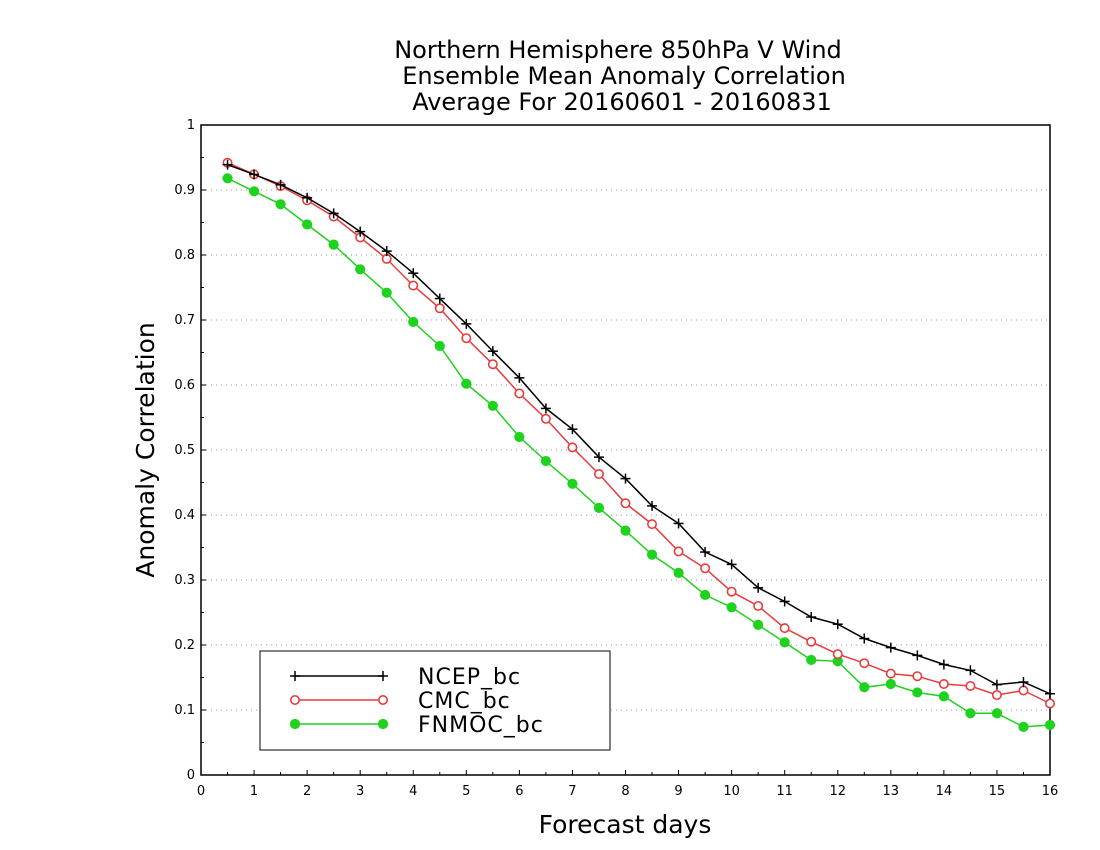 Image resolution: width=1100 pixels, height=850 pixels. Describe the element at coordinates (622, 102) in the screenshot. I see `title-line-3: Average For 20160601 - 20160831` at that location.